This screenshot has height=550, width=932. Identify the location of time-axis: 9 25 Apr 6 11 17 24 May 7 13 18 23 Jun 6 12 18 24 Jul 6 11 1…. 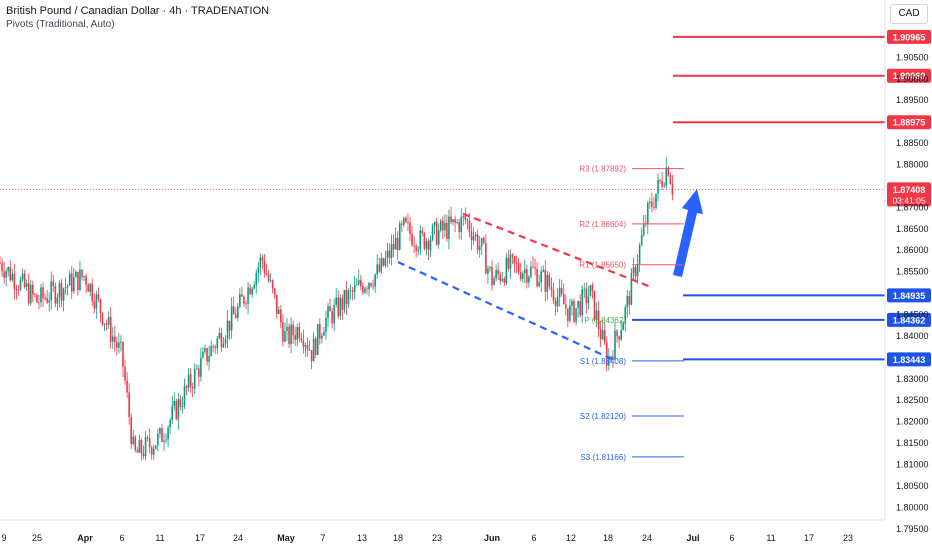
(442, 531).